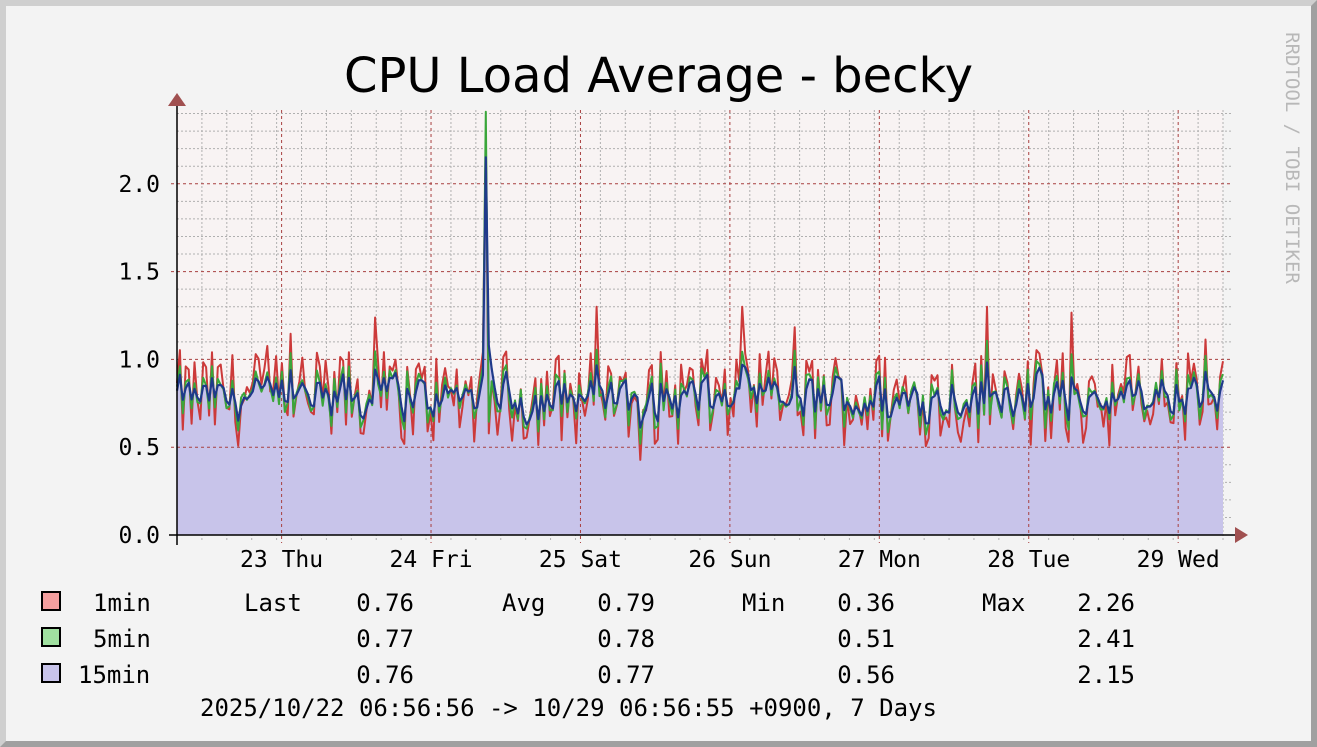 This screenshot has height=747, width=1317. What do you see at coordinates (139, 448) in the screenshot?
I see `y-tick-label: 0.5` at bounding box center [139, 448].